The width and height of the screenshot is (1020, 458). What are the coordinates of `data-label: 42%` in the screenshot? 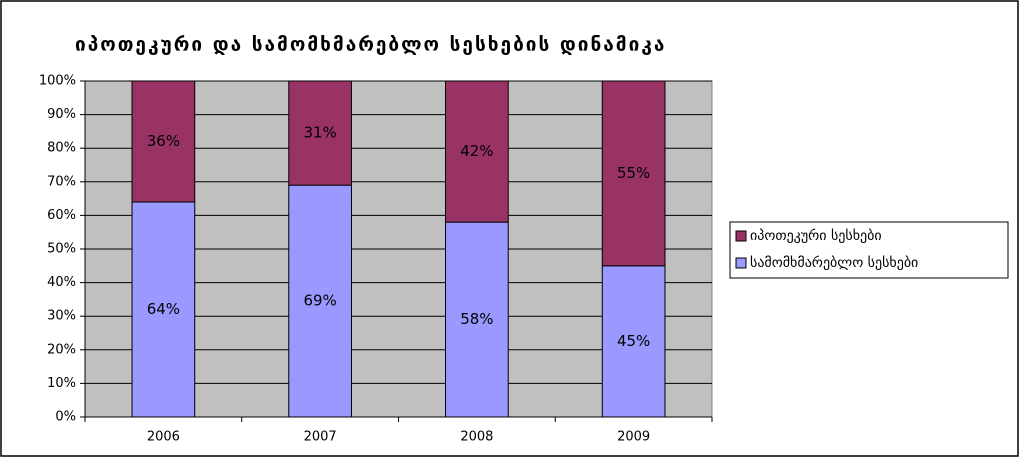 It's located at (476, 151).